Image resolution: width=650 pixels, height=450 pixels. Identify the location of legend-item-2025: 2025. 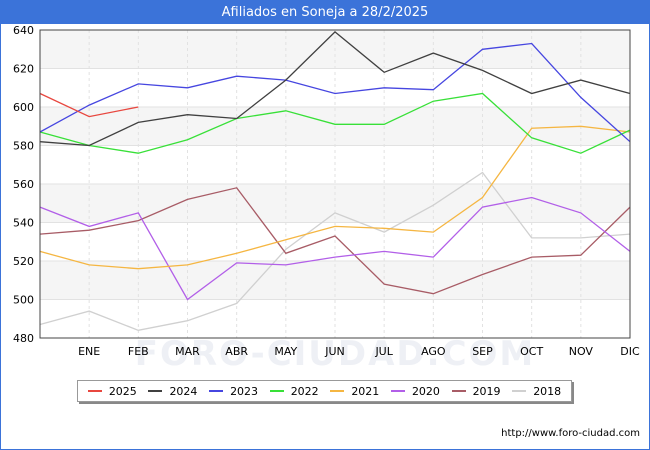
(112, 391).